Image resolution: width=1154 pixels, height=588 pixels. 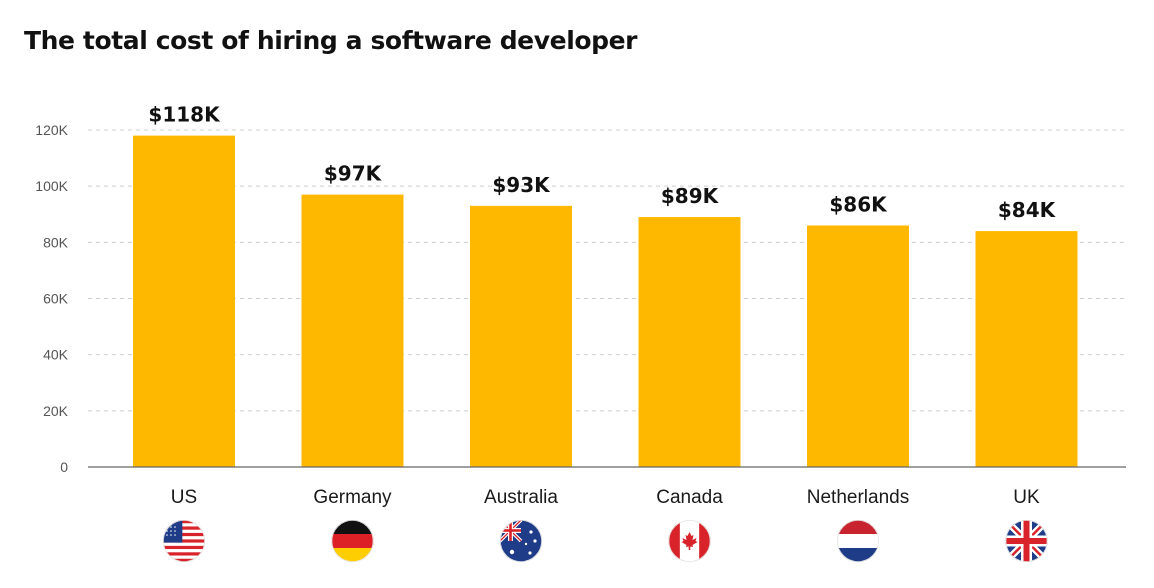 I want to click on y-tick-label: 80K, so click(x=56, y=242).